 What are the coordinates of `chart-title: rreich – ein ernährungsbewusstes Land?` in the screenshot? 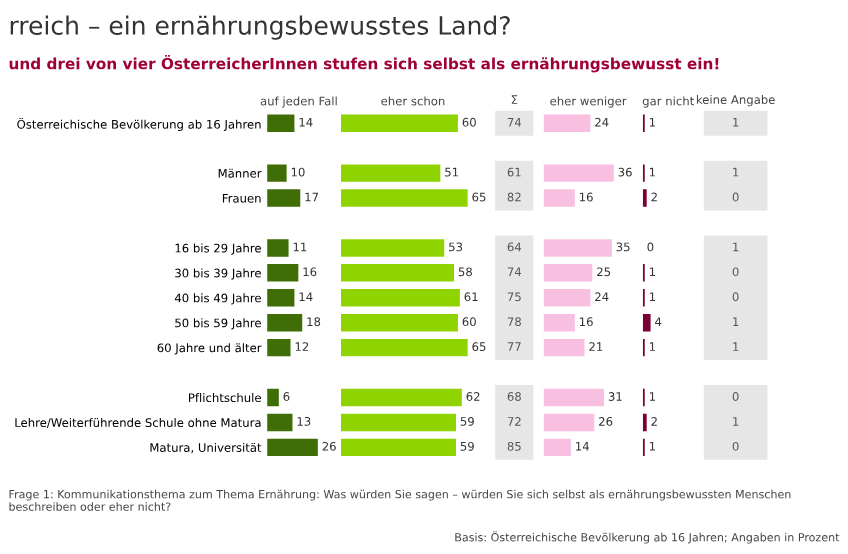 It's located at (260, 27).